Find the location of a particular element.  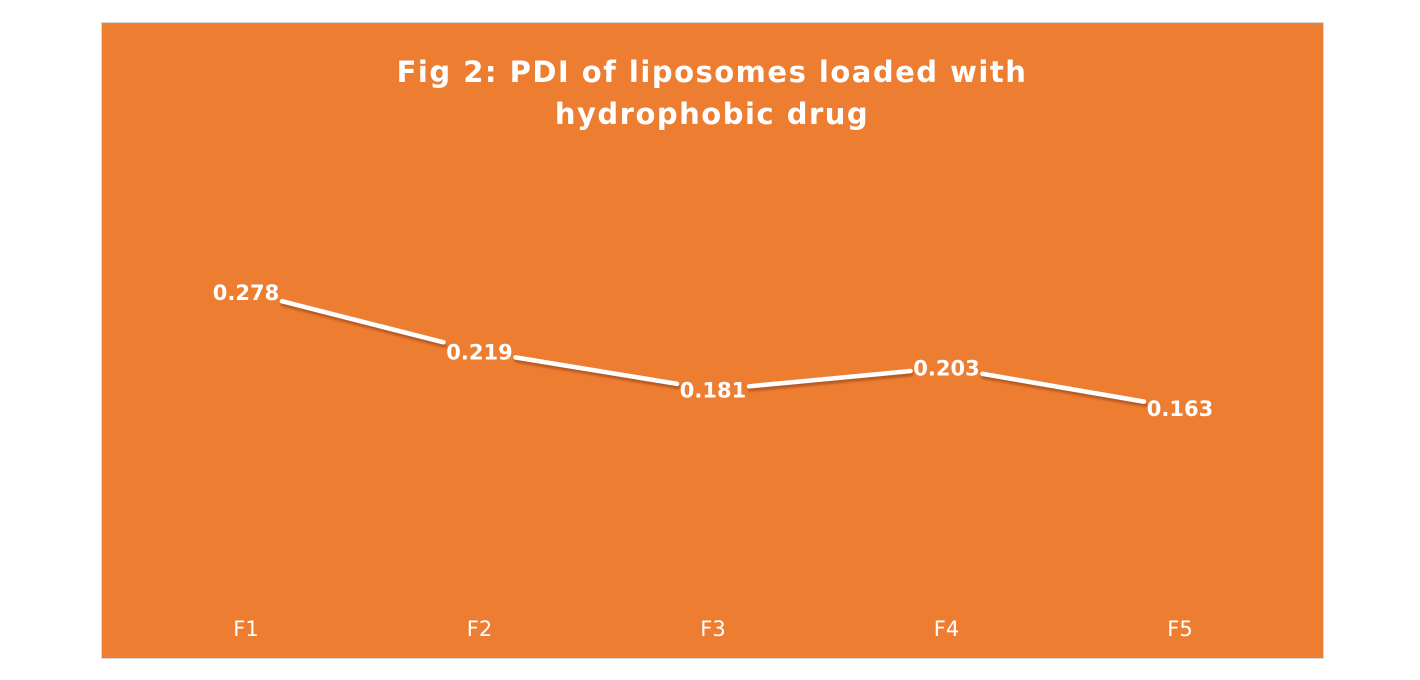

x-tick-label-f4: F4 is located at coordinates (946, 629).